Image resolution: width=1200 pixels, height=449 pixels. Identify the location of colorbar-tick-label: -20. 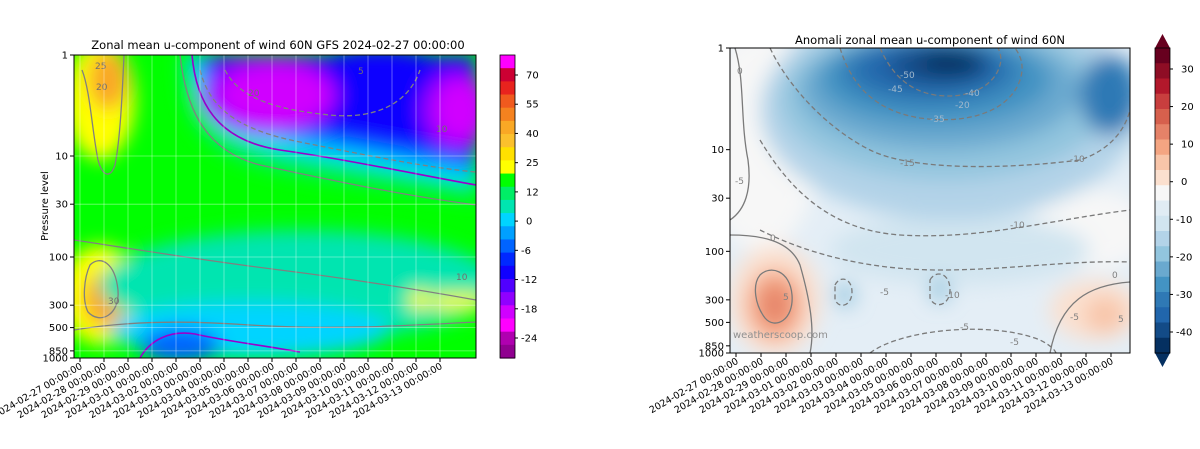
(1184, 257).